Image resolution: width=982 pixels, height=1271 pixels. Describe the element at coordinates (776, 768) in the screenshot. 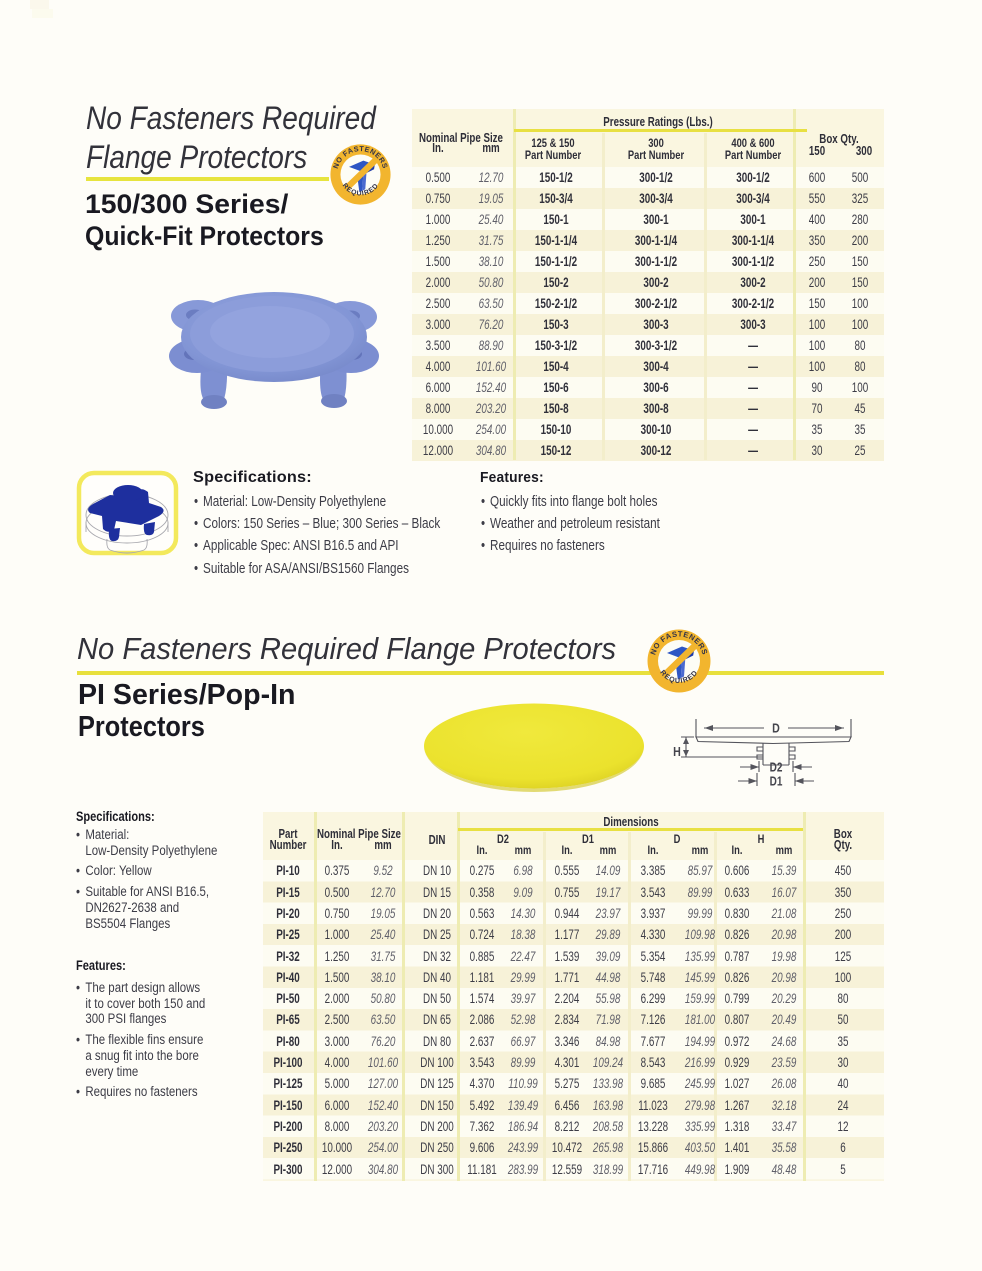

I see `svg-text: D2` at that location.